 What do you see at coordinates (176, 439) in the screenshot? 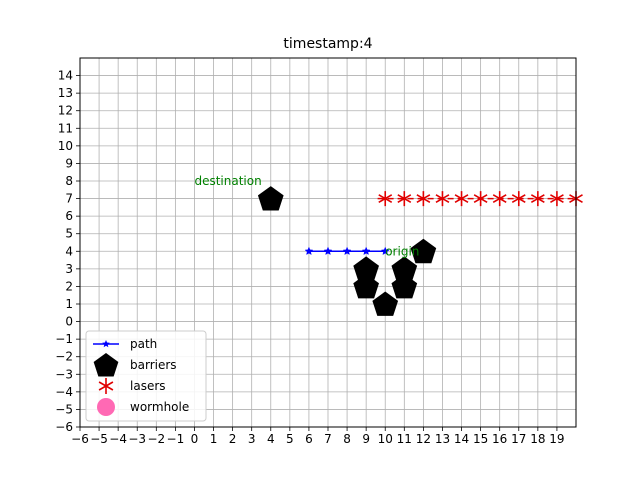
I see `x-tick-label: −1` at bounding box center [176, 439].